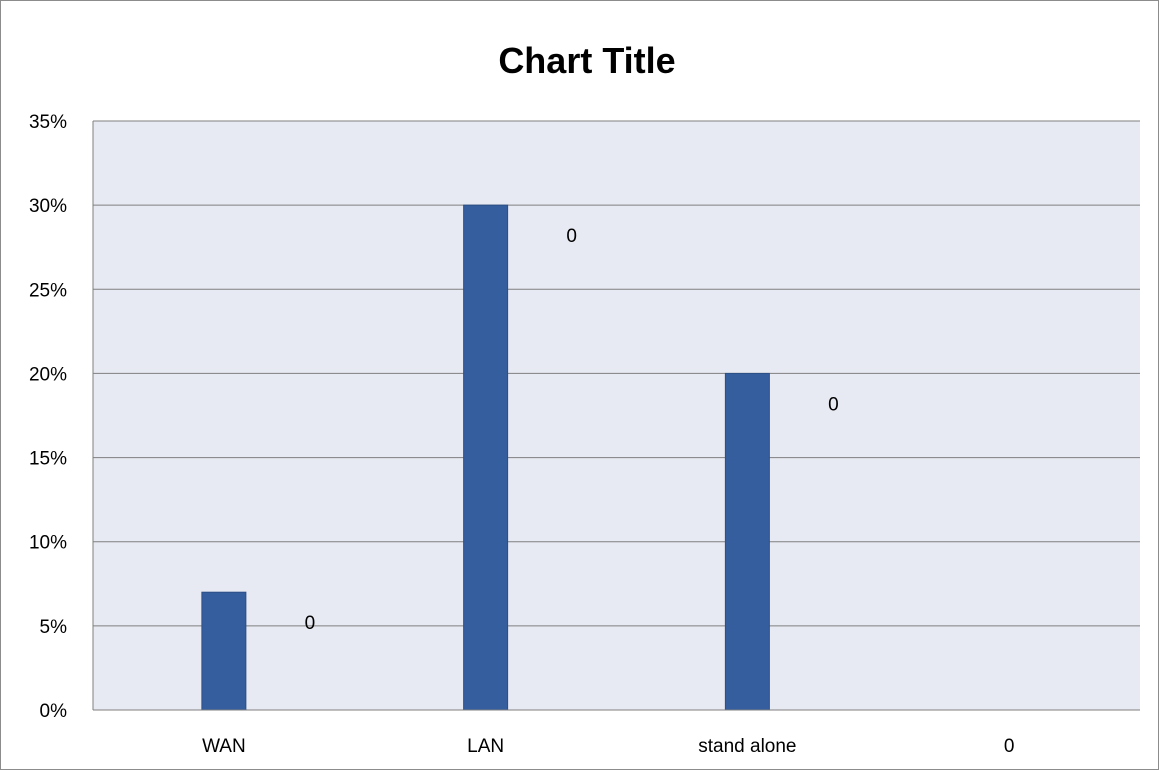  What do you see at coordinates (48, 543) in the screenshot?
I see `y-tick-label: 10%` at bounding box center [48, 543].